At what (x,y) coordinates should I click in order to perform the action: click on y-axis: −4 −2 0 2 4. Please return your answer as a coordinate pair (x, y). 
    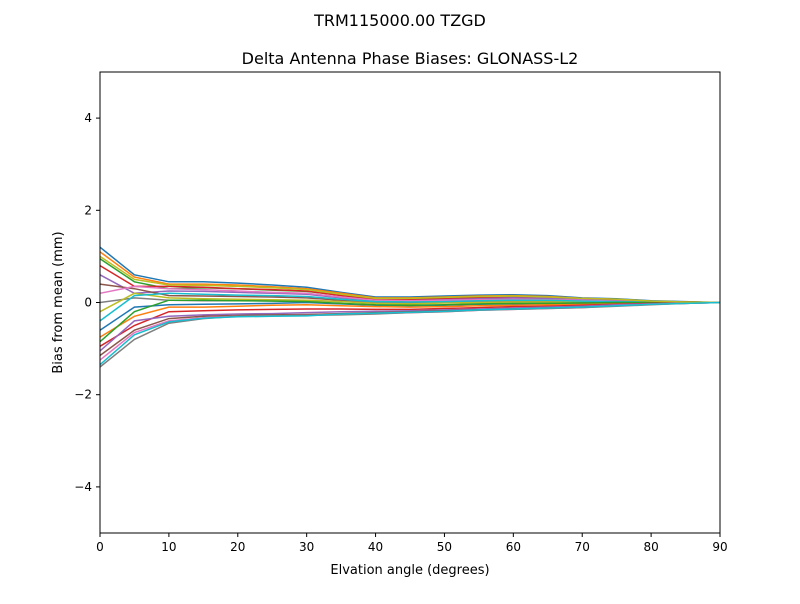
    Looking at the image, I should click on (87, 302).